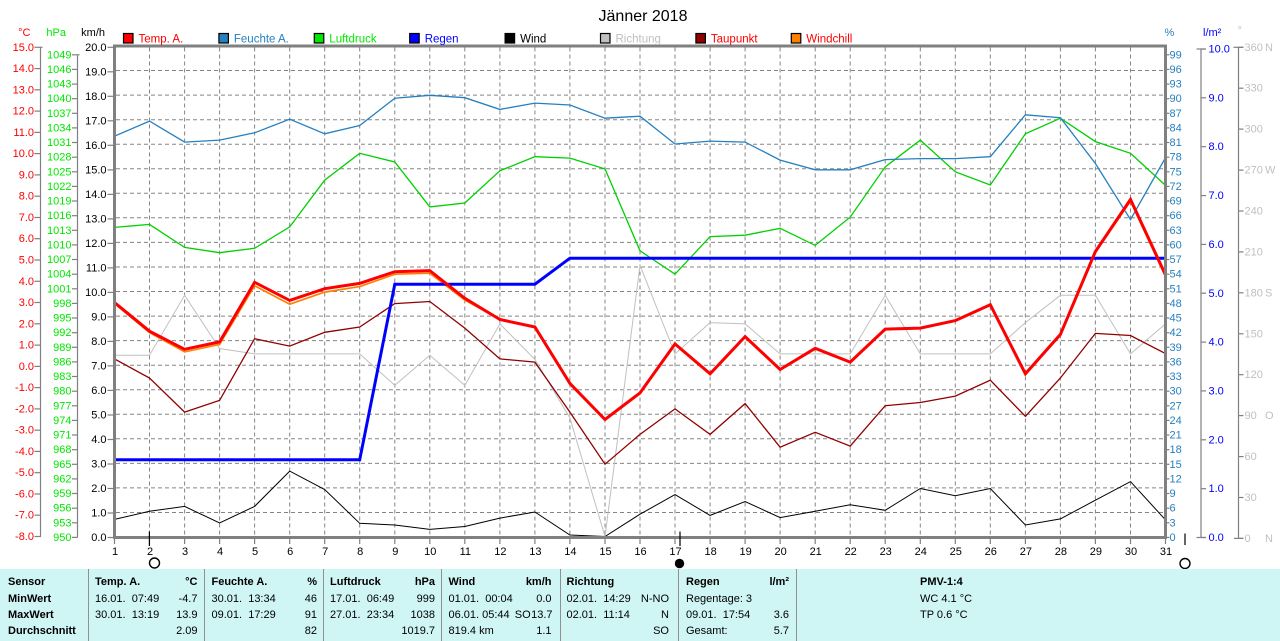  What do you see at coordinates (1176, 260) in the screenshot?
I see `svg-text: 57` at bounding box center [1176, 260].